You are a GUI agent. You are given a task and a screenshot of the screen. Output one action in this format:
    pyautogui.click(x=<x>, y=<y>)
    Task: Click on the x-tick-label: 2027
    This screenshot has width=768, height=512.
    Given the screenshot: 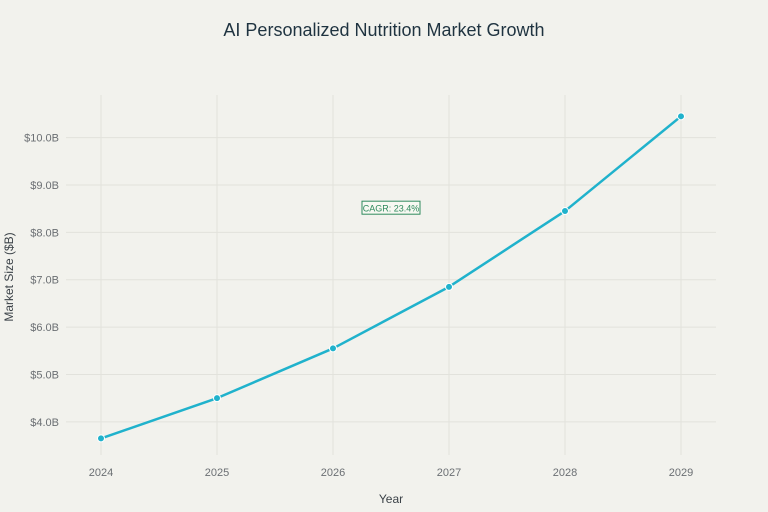 What is the action you would take?
    pyautogui.click(x=449, y=473)
    